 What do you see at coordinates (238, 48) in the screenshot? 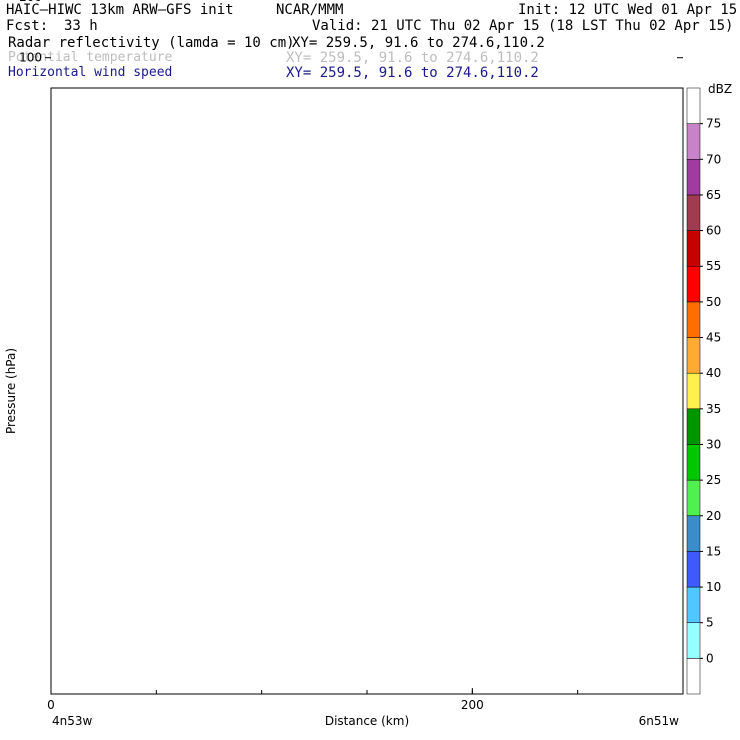
I see `wind-value: .50` at bounding box center [238, 48].